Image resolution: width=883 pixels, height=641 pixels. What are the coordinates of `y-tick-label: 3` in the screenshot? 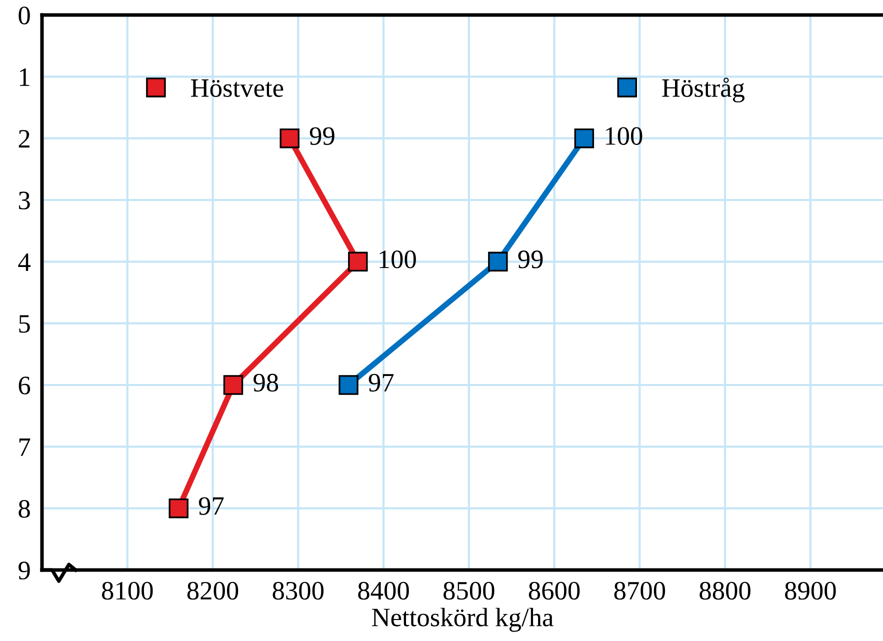 It's located at (24, 201).